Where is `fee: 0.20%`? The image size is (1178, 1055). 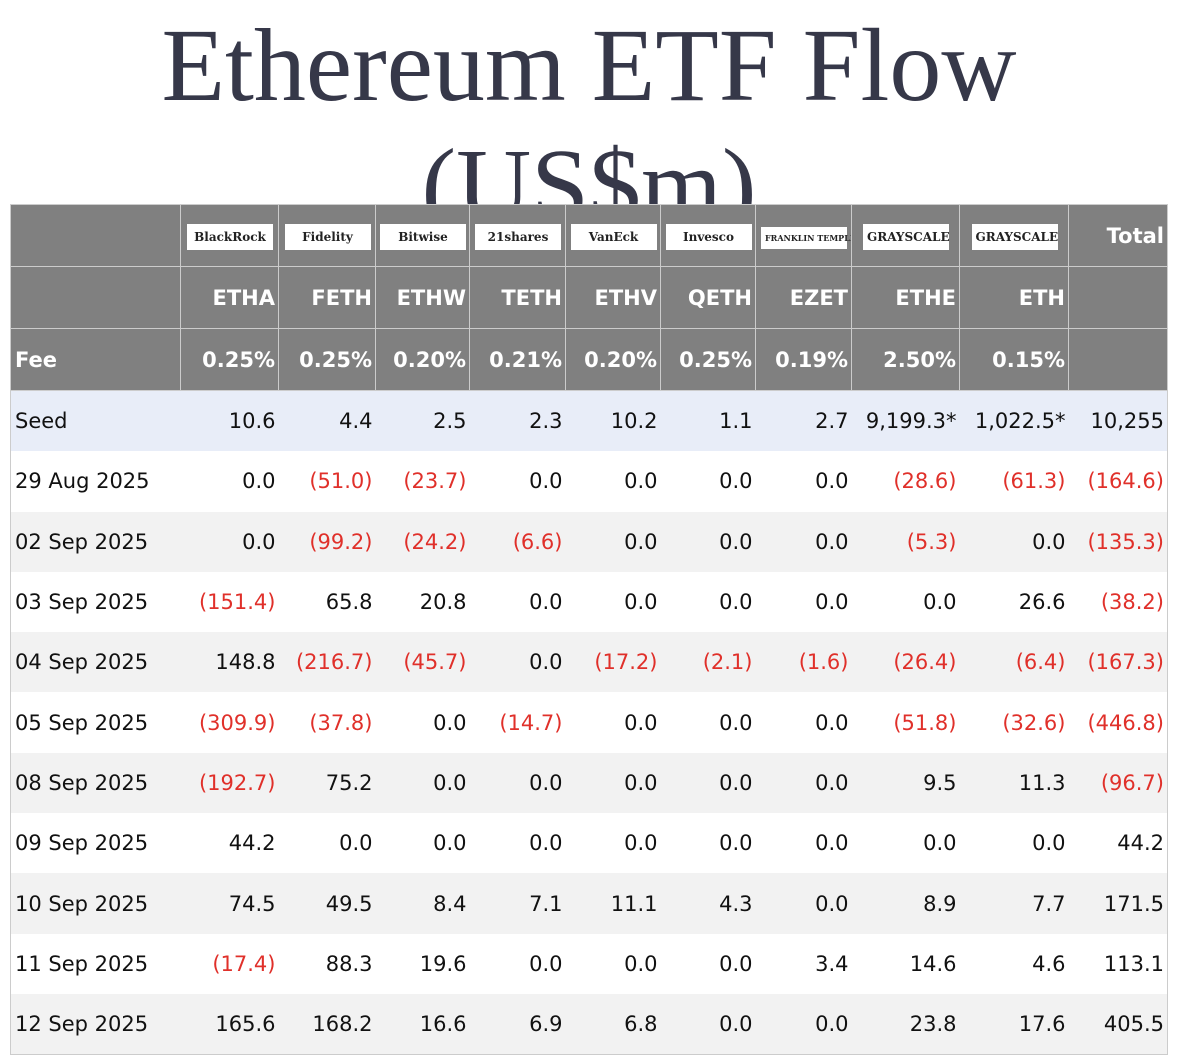
fee: 0.20% is located at coordinates (613, 359).